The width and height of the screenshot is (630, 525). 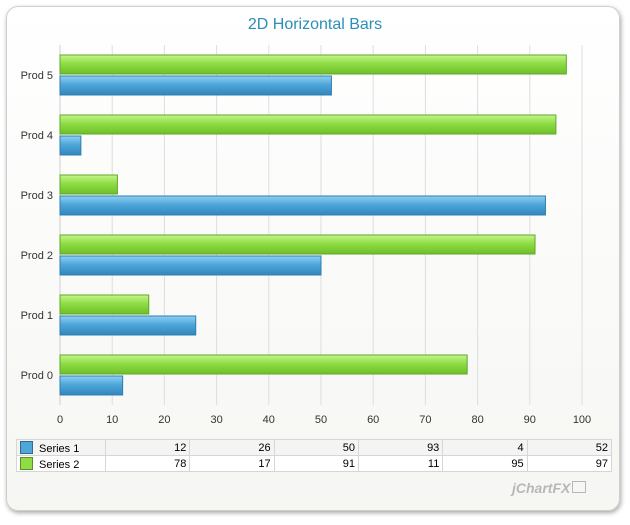 I want to click on data-table: Series 1 12 26 50 93 4 52 Series 2 78 17 91 11 95 97, so click(x=314, y=455).